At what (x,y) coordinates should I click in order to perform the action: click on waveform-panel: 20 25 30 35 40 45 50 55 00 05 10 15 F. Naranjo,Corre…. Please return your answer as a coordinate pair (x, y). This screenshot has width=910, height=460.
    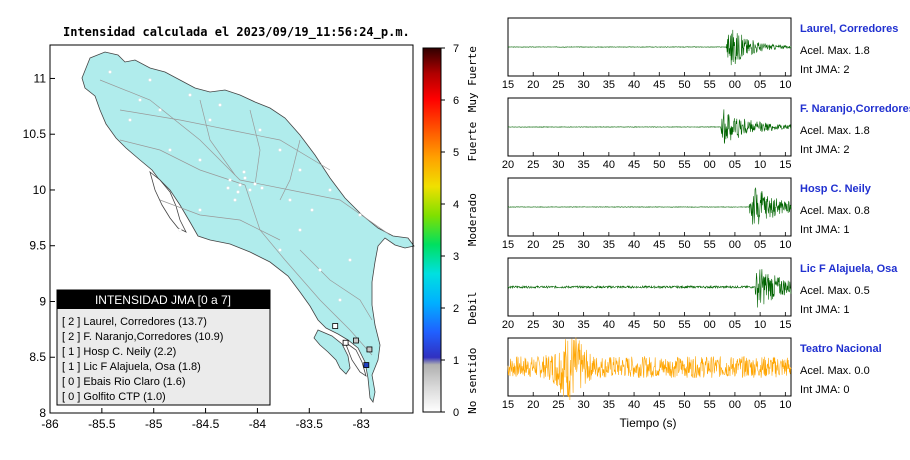
    Looking at the image, I should click on (706, 134).